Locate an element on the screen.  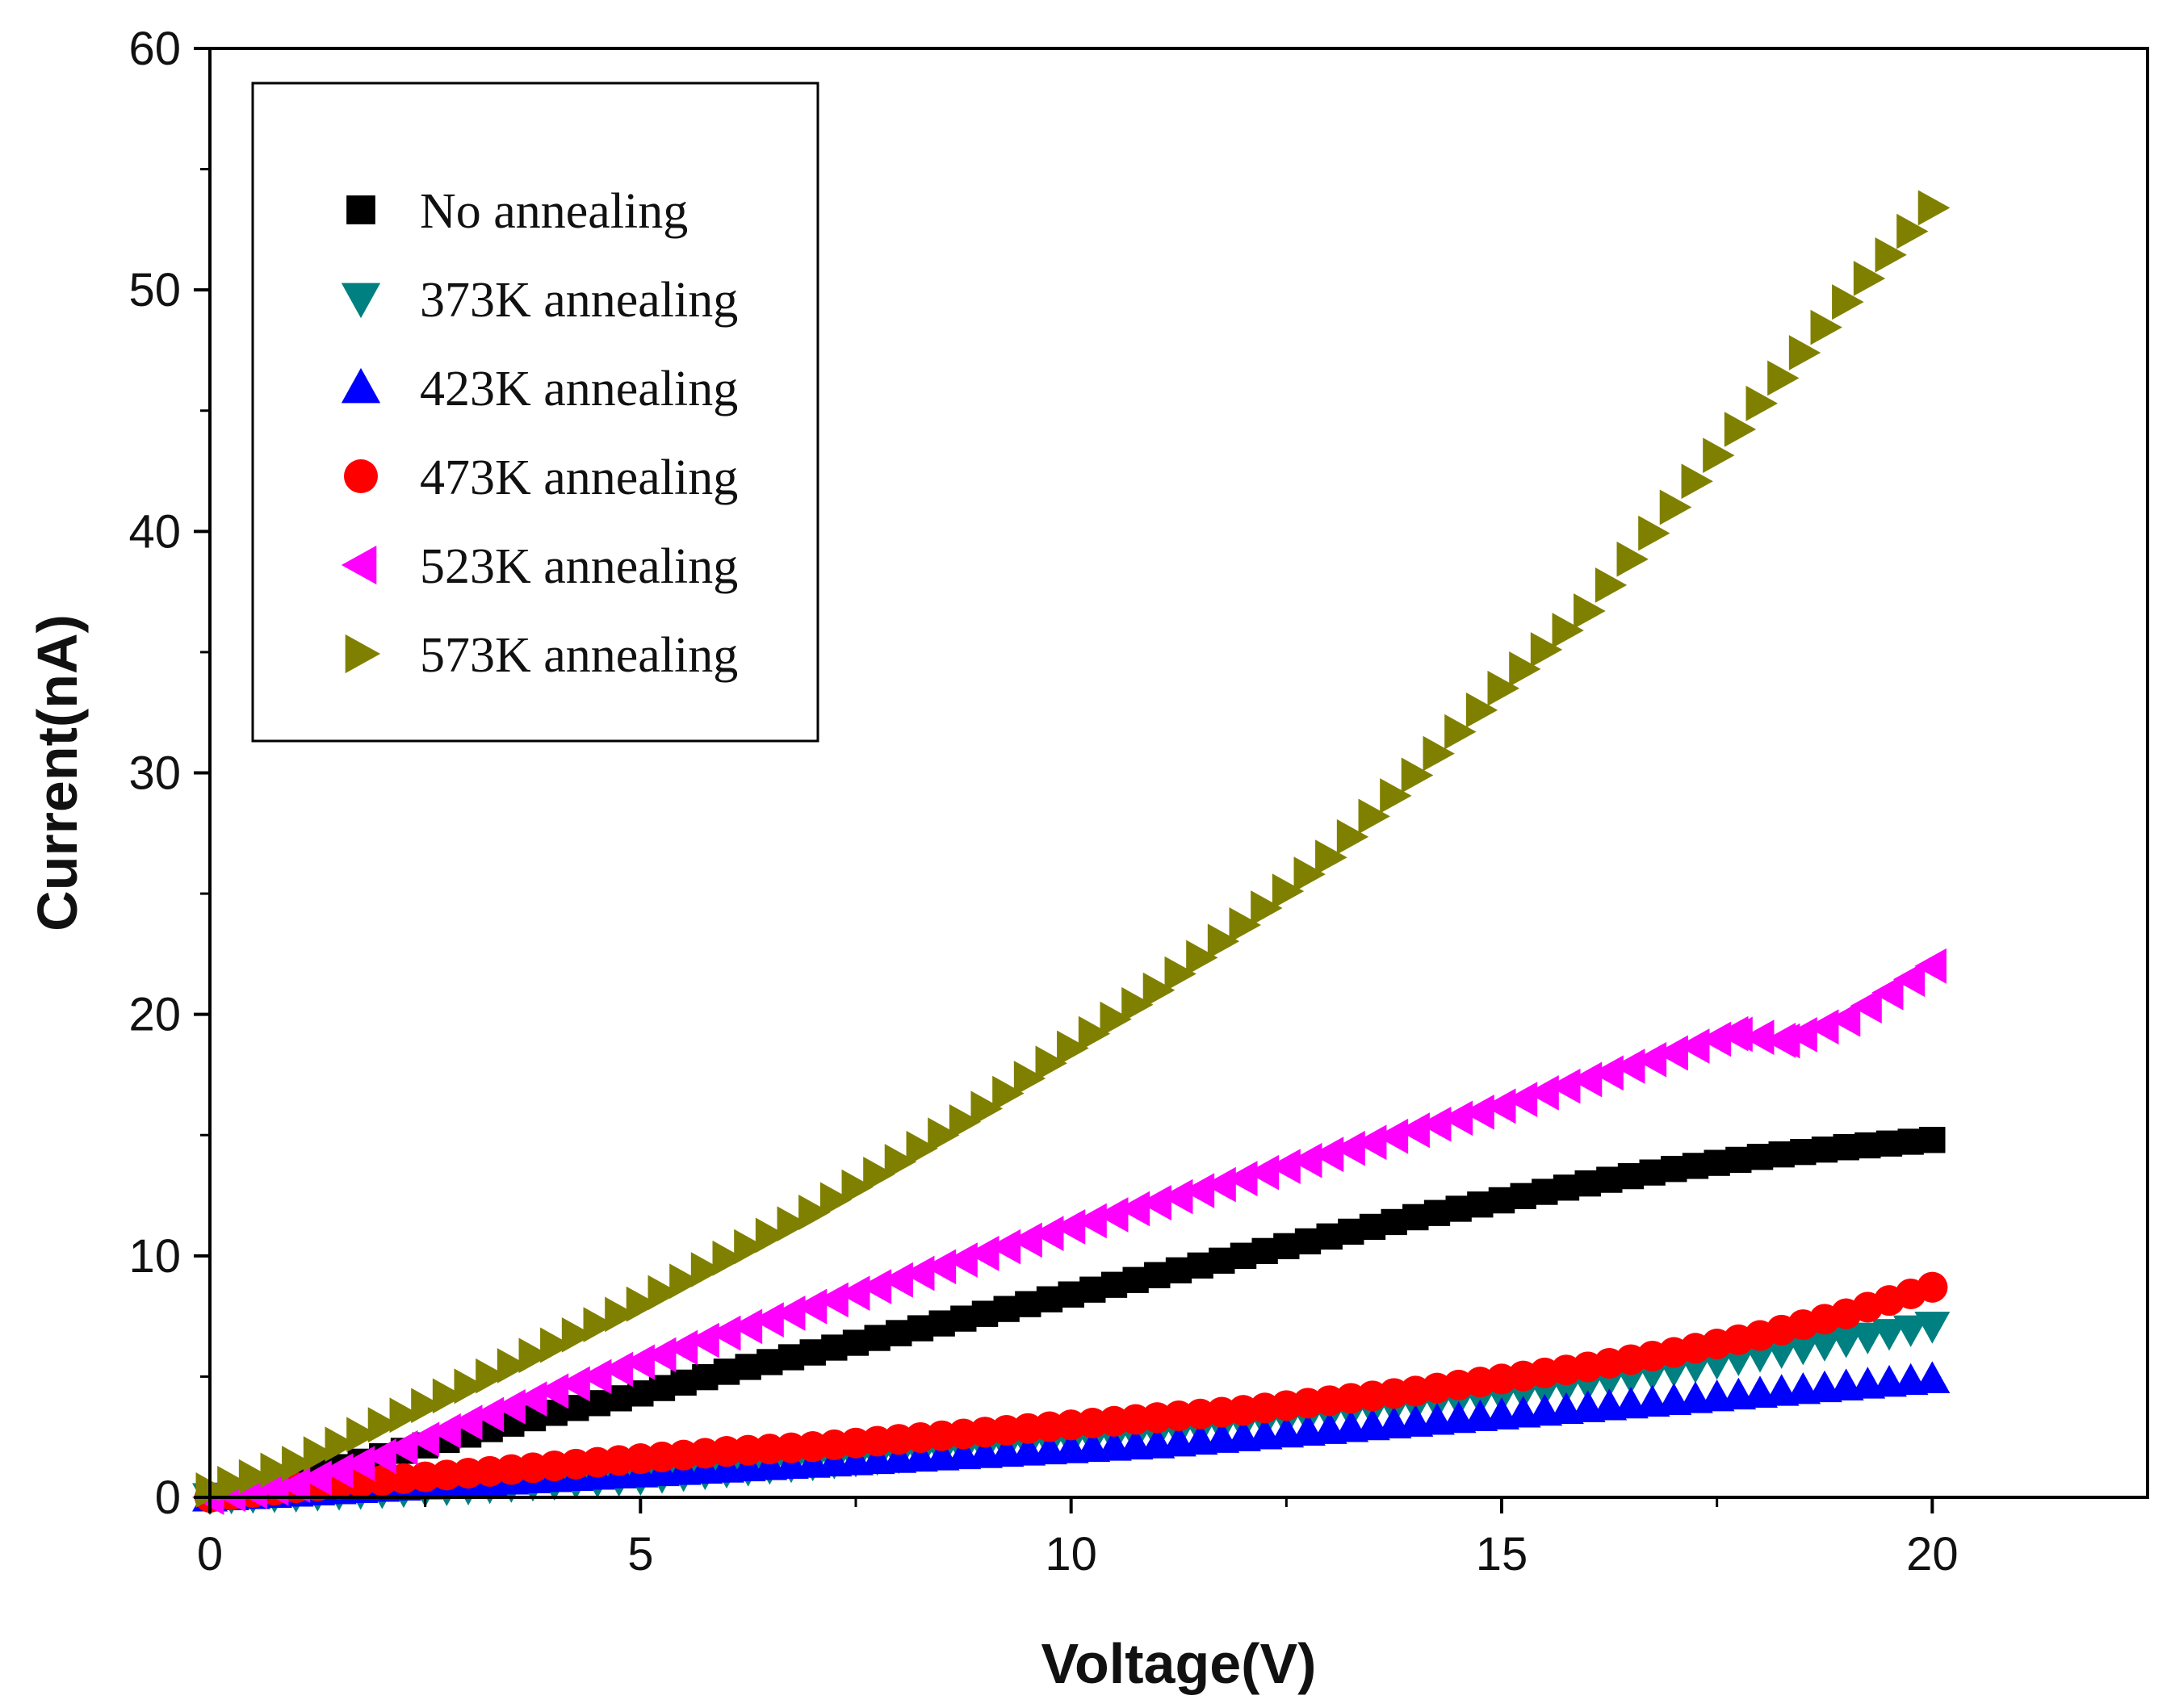
y-axis-title: Current(nA) is located at coordinates (57, 772).